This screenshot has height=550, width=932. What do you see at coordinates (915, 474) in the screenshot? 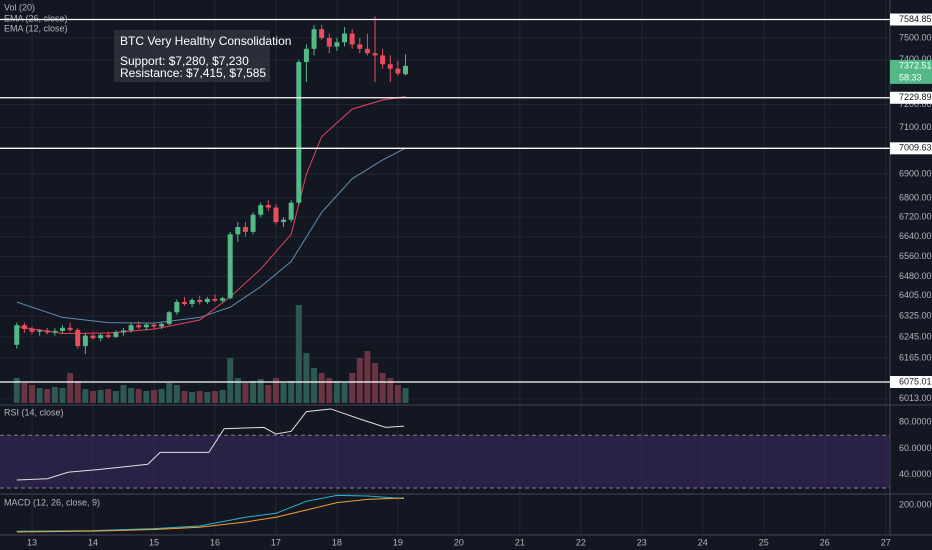
I see `y-tick-label: 40.0000` at bounding box center [915, 474].